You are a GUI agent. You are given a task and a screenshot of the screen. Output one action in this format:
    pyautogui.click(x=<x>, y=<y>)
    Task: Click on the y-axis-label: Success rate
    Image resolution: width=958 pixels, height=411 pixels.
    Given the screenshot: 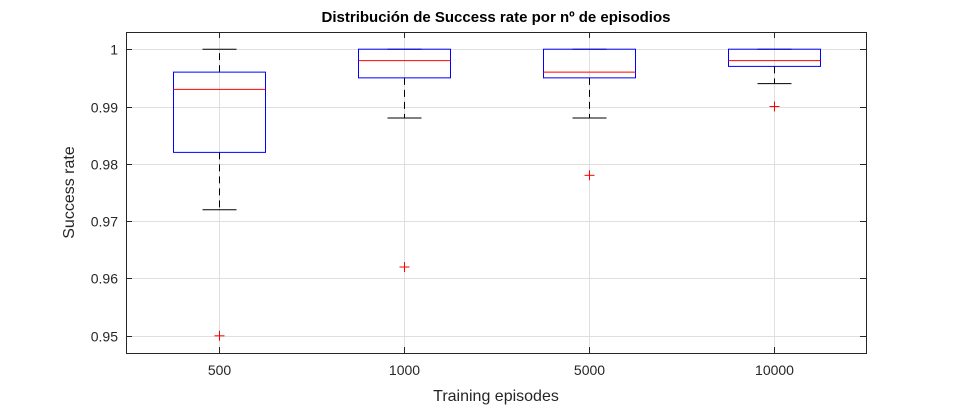 What is the action you would take?
    pyautogui.click(x=69, y=192)
    